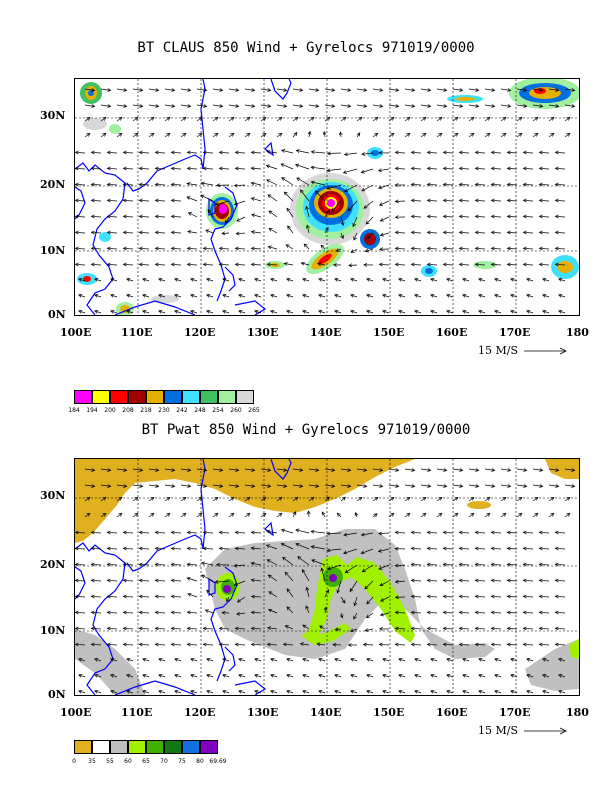  I want to click on colorbar-tick-label: 65, so click(146, 761).